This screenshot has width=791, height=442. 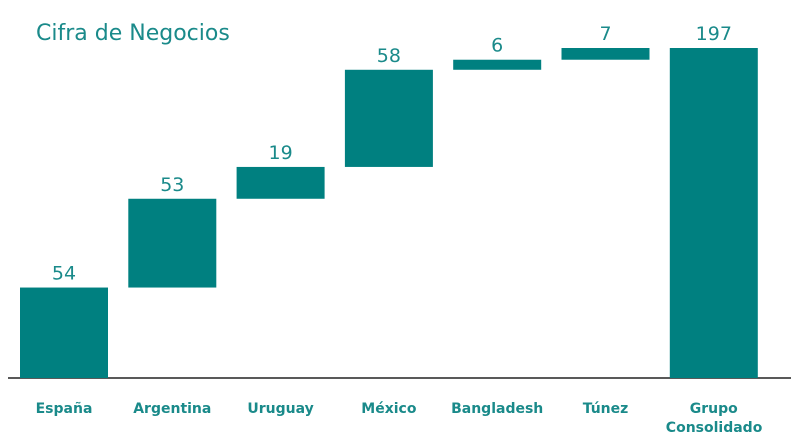 What do you see at coordinates (605, 409) in the screenshot?
I see `x-tick-label: Túnez` at bounding box center [605, 409].